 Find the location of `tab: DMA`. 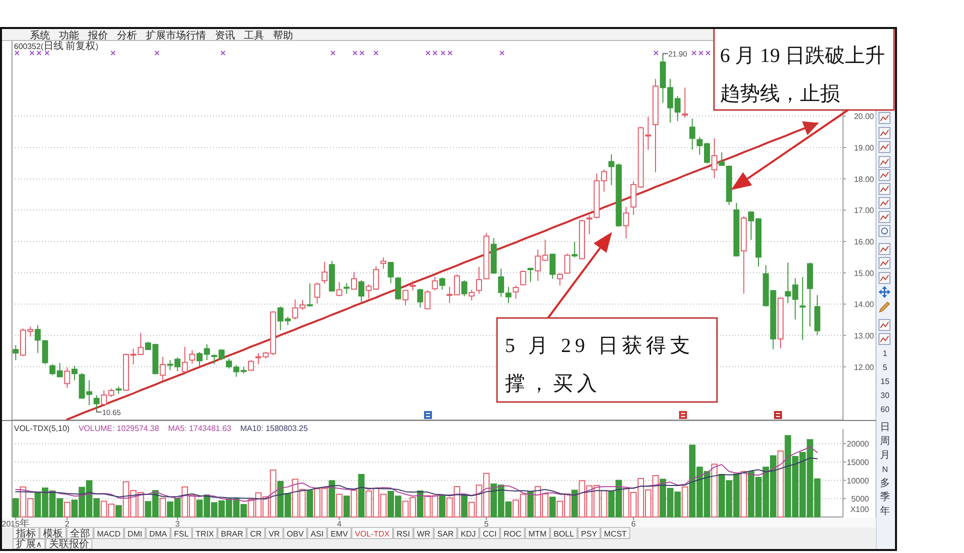

tab: DMA is located at coordinates (158, 533).